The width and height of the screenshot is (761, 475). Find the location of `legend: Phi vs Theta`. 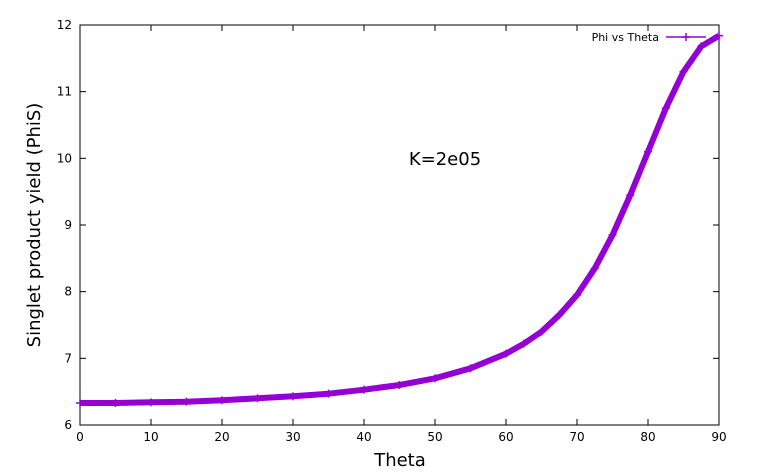

legend: Phi vs Theta is located at coordinates (649, 37).